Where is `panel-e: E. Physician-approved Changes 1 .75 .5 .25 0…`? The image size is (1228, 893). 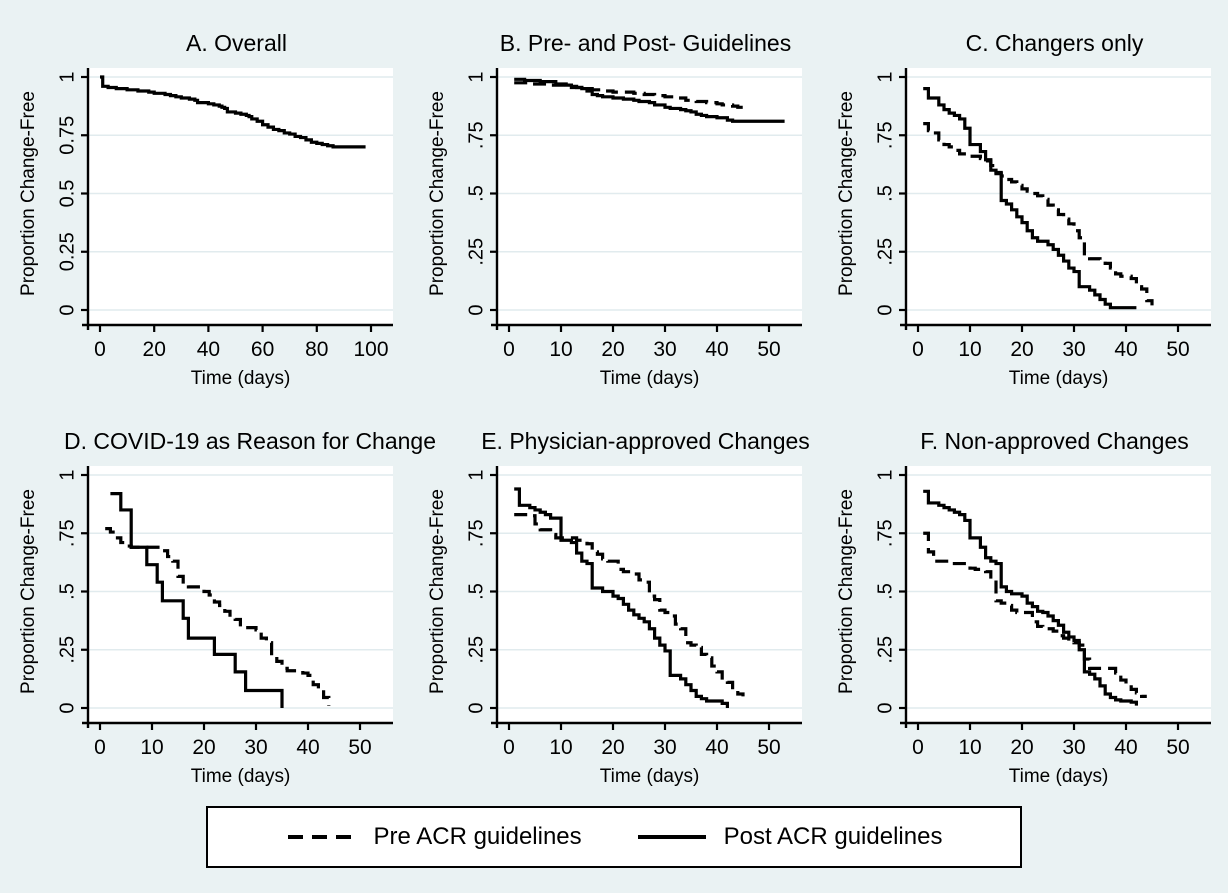 panel-e: E. Physician-approved Changes 1 .75 .5 .25 0… is located at coordinates (613, 597).